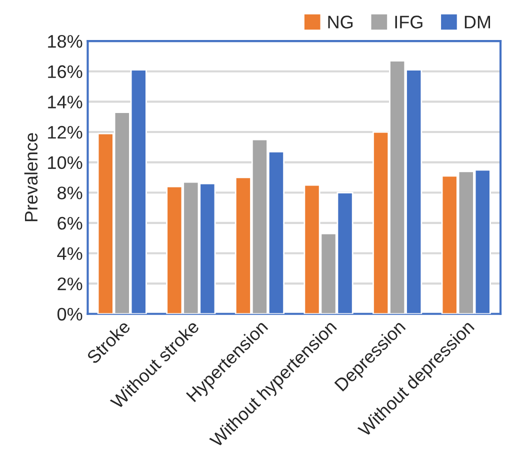 The image size is (516, 472). What do you see at coordinates (340, 22) in the screenshot?
I see `legend-label: NG` at bounding box center [340, 22].